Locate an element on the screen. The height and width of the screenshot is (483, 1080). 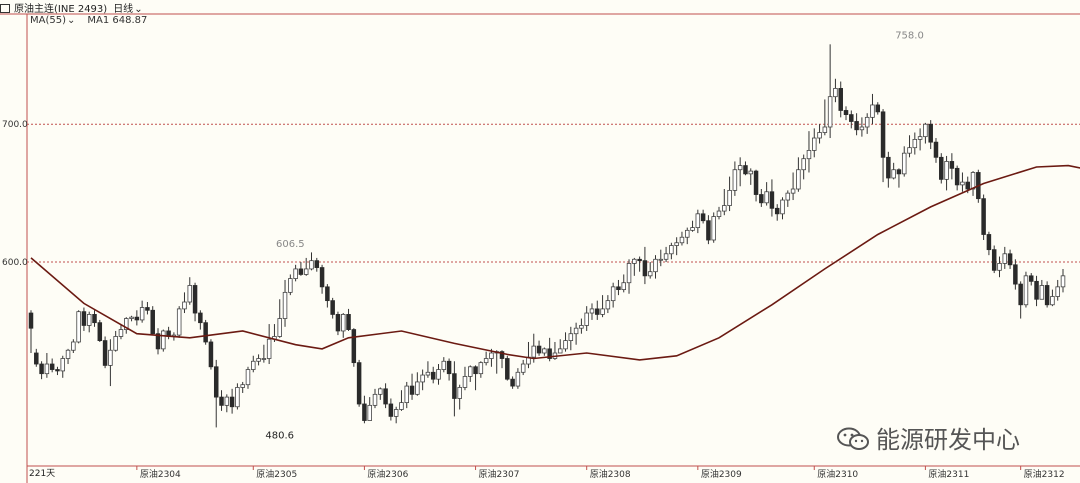
chart-header: 原油主连(INE 2493) 日线⌄ is located at coordinates (77, 7).